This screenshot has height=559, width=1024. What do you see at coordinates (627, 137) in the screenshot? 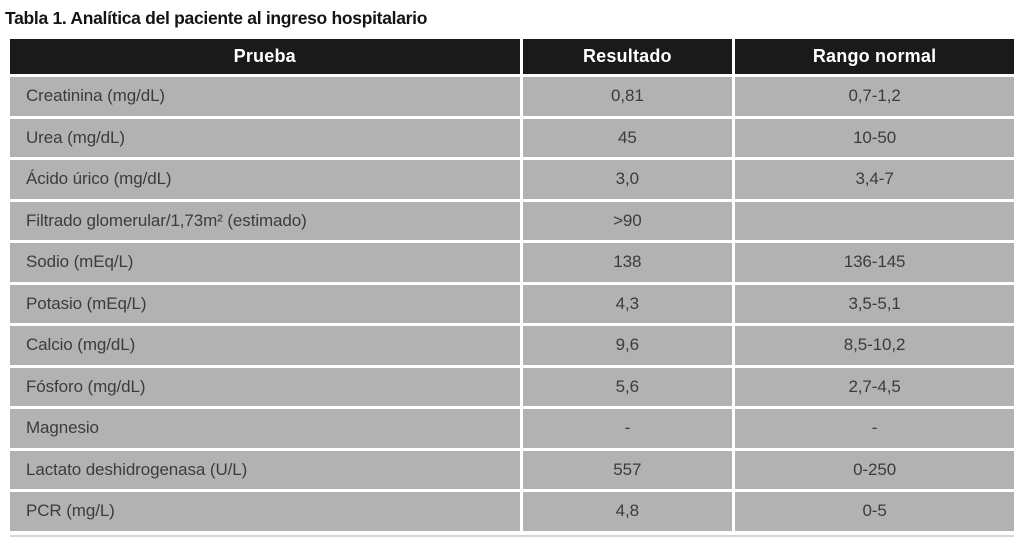
I see `cell-resultado: 45` at bounding box center [627, 137].